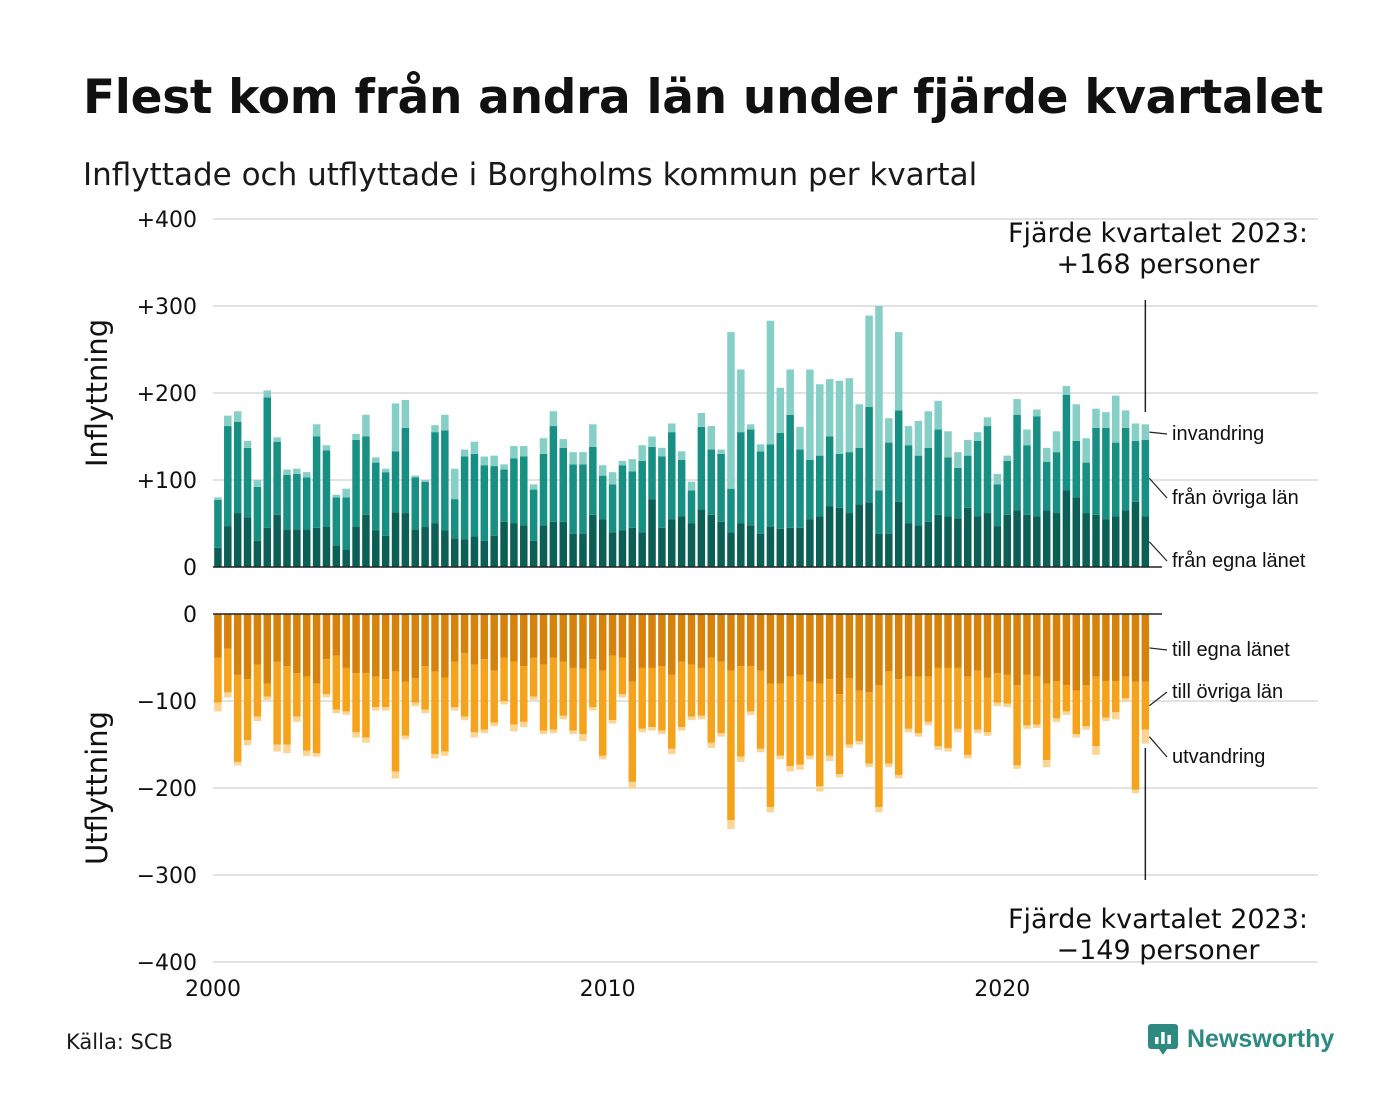  I want to click on x-tick-label: 2000, so click(213, 989).